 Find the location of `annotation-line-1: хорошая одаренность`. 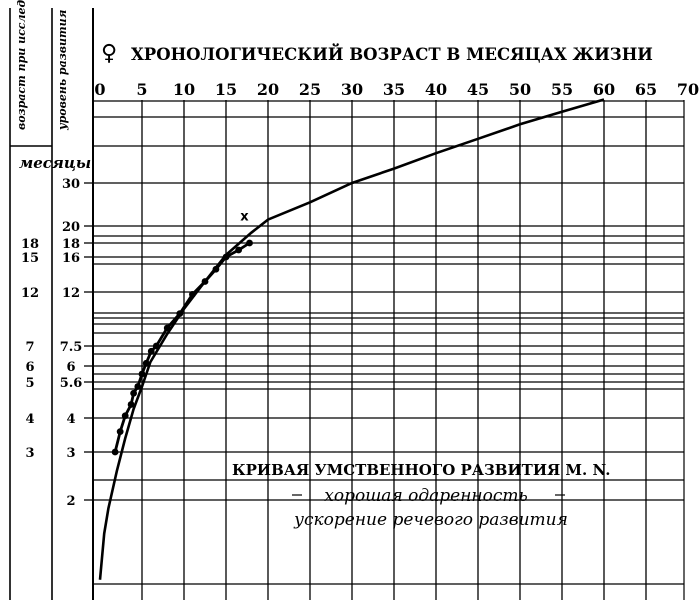

annotation-line-1: хорошая одаренность is located at coordinates (425, 496).